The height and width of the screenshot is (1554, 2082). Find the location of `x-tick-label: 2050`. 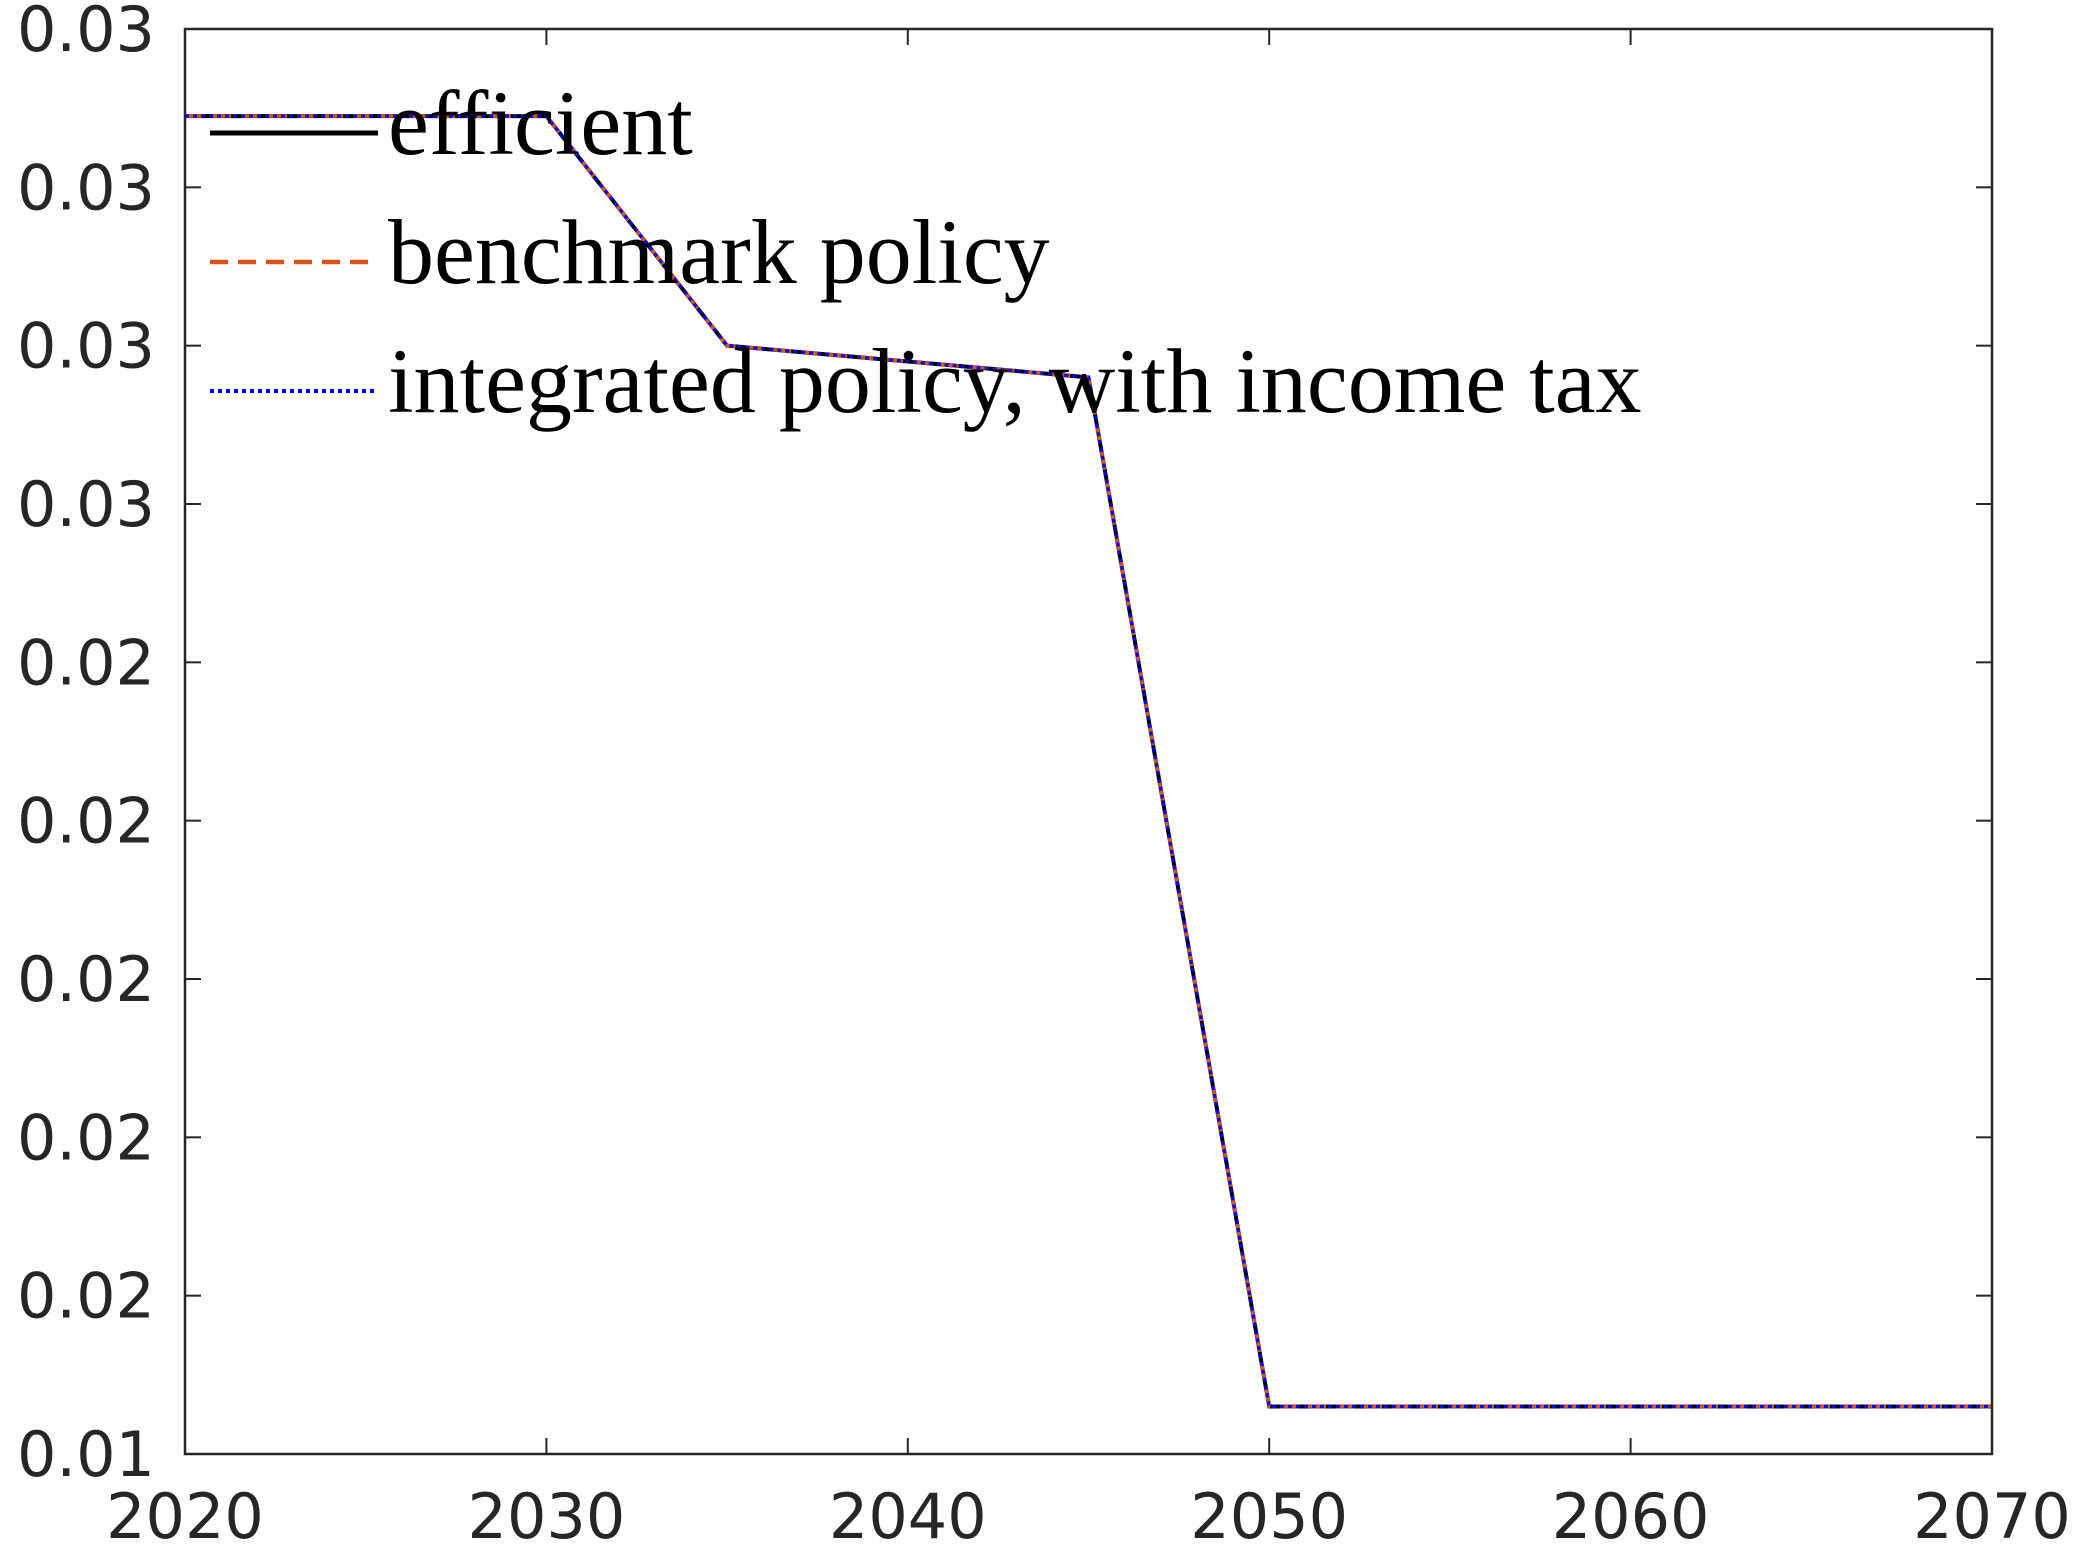

x-tick-label: 2050 is located at coordinates (1269, 1516).